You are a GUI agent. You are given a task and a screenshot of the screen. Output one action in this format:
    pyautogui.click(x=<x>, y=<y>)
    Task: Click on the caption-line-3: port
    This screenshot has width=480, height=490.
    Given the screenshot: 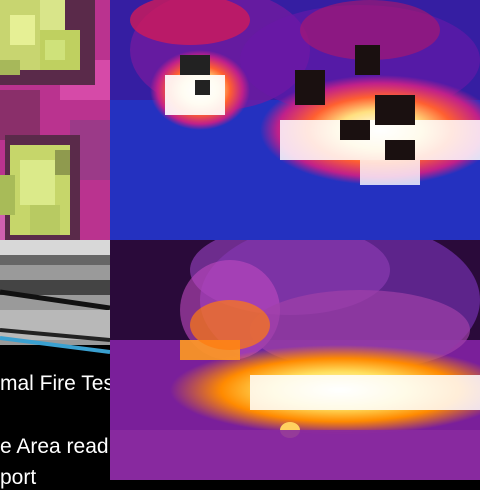 What is the action you would take?
    pyautogui.click(x=18, y=477)
    